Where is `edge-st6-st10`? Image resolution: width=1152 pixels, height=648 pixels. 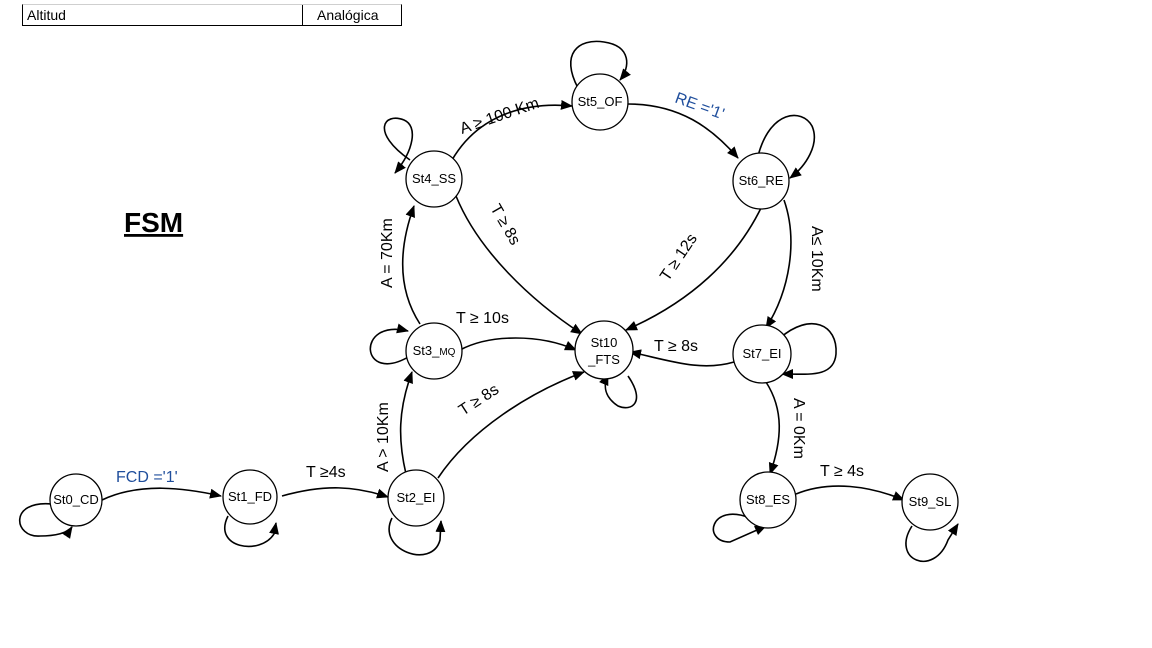 edge-st6-st10 is located at coordinates (694, 268).